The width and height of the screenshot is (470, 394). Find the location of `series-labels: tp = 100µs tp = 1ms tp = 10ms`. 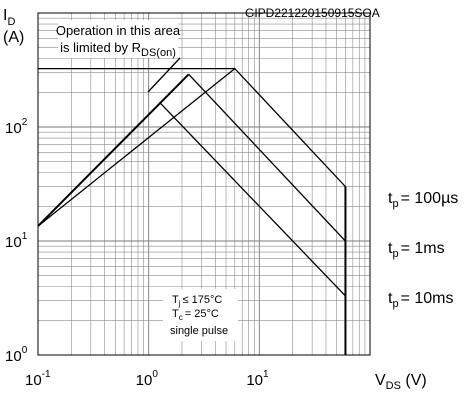

series-labels: tp = 100µs tp = 1ms tp = 10ms is located at coordinates (423, 250).